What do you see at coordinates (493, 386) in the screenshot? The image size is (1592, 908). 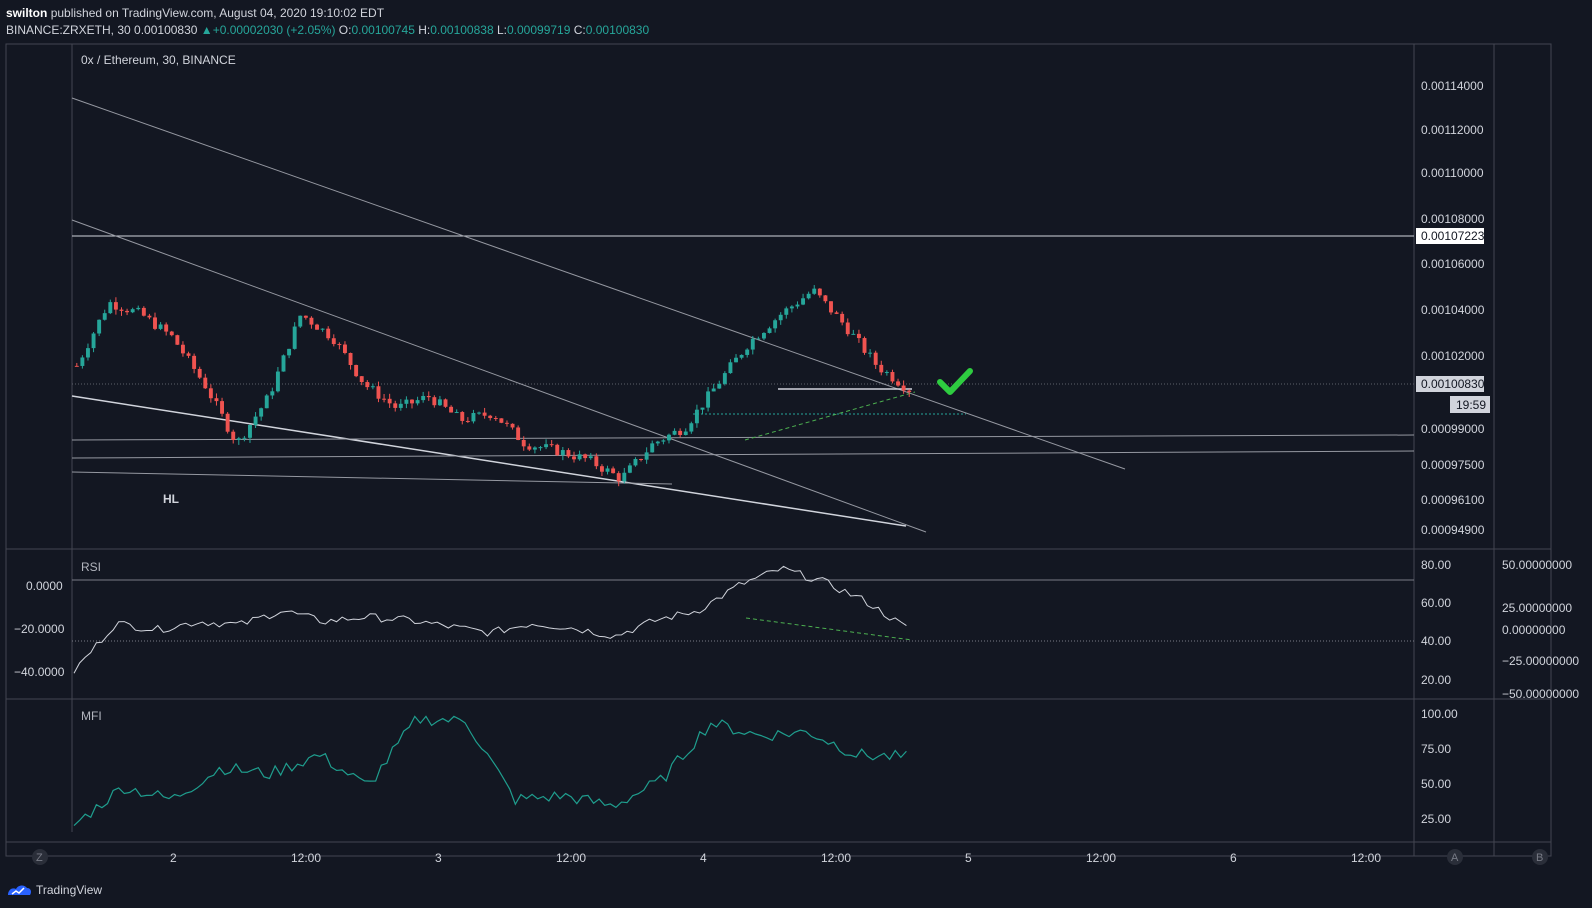 I see `candlestick-series` at bounding box center [493, 386].